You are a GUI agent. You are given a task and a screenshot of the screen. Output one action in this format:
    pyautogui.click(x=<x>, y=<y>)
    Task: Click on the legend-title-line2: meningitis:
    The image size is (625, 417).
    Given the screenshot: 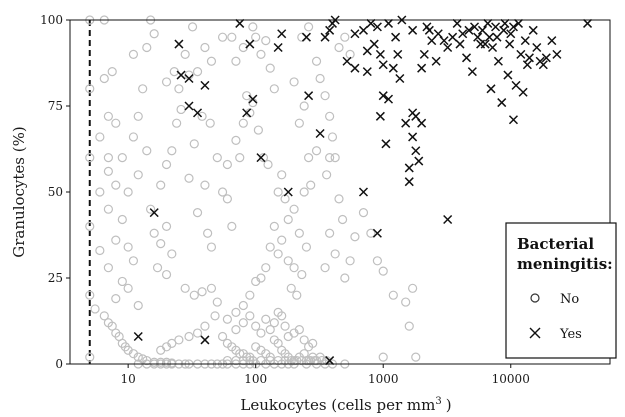 What is the action you would take?
    pyautogui.click(x=565, y=264)
    